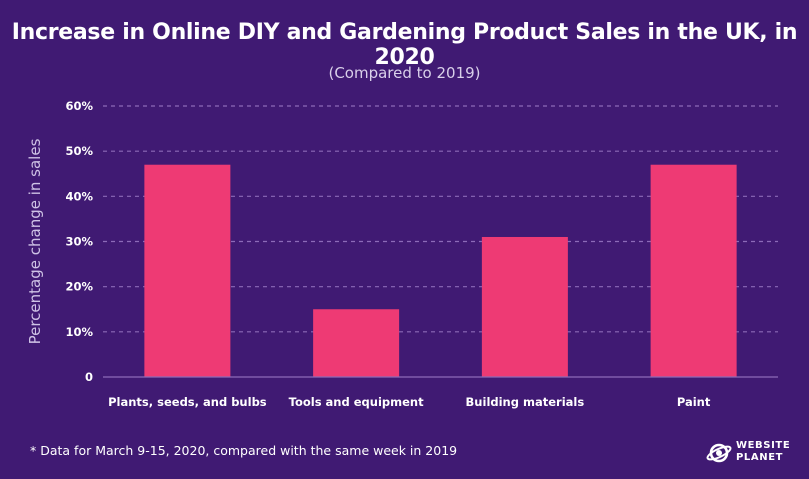 Image resolution: width=809 pixels, height=479 pixels. I want to click on y-tick-label: 30%, so click(79, 242).